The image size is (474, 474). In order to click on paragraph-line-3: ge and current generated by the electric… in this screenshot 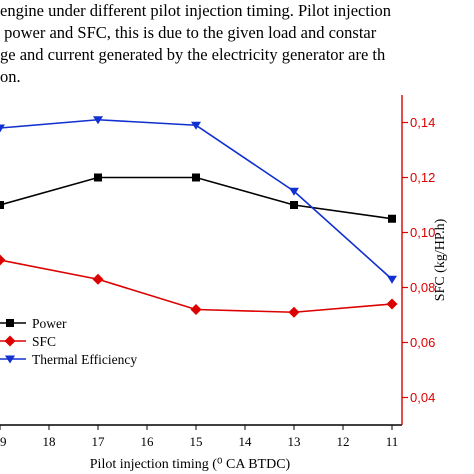, I will do `click(193, 54)`.